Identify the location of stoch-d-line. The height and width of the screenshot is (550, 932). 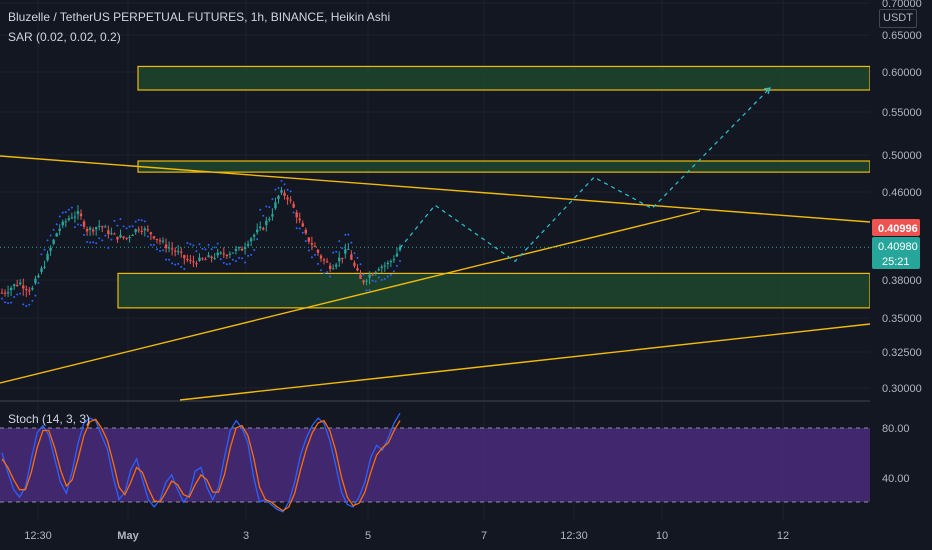
(201, 465).